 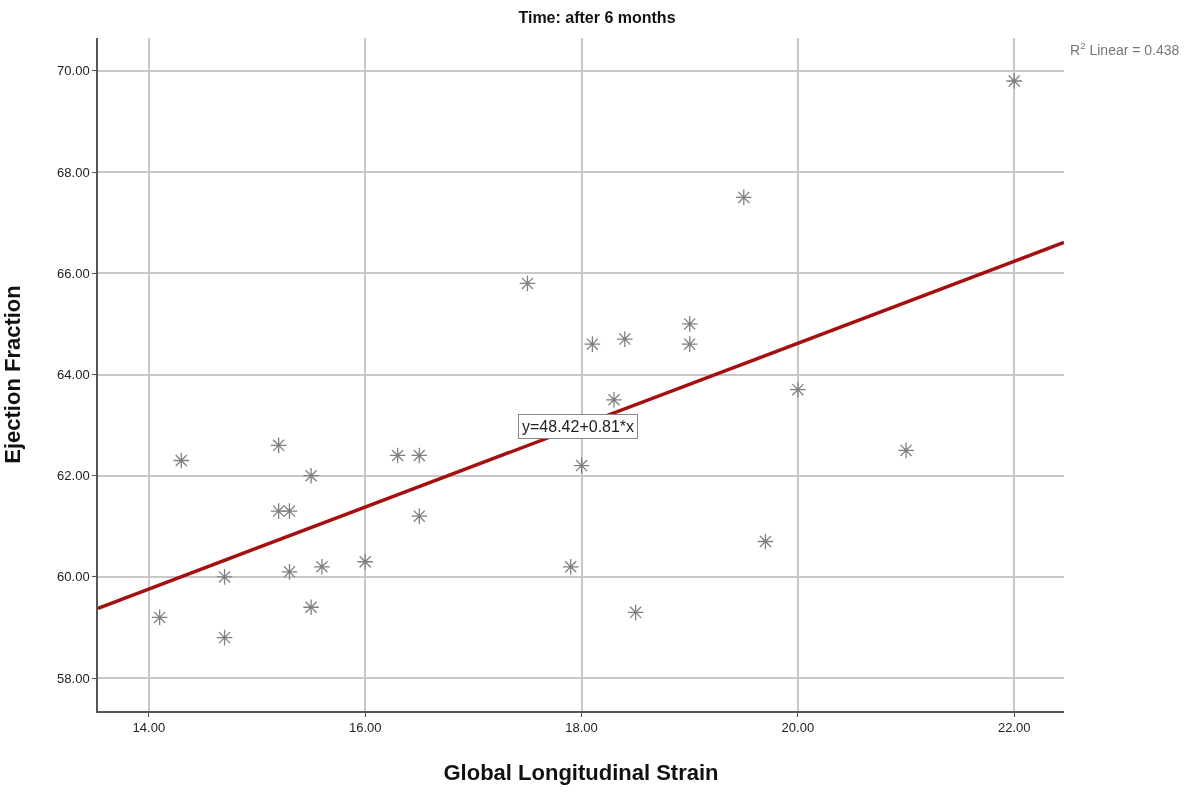 I want to click on y-tick-label: 62.00, so click(x=73, y=476).